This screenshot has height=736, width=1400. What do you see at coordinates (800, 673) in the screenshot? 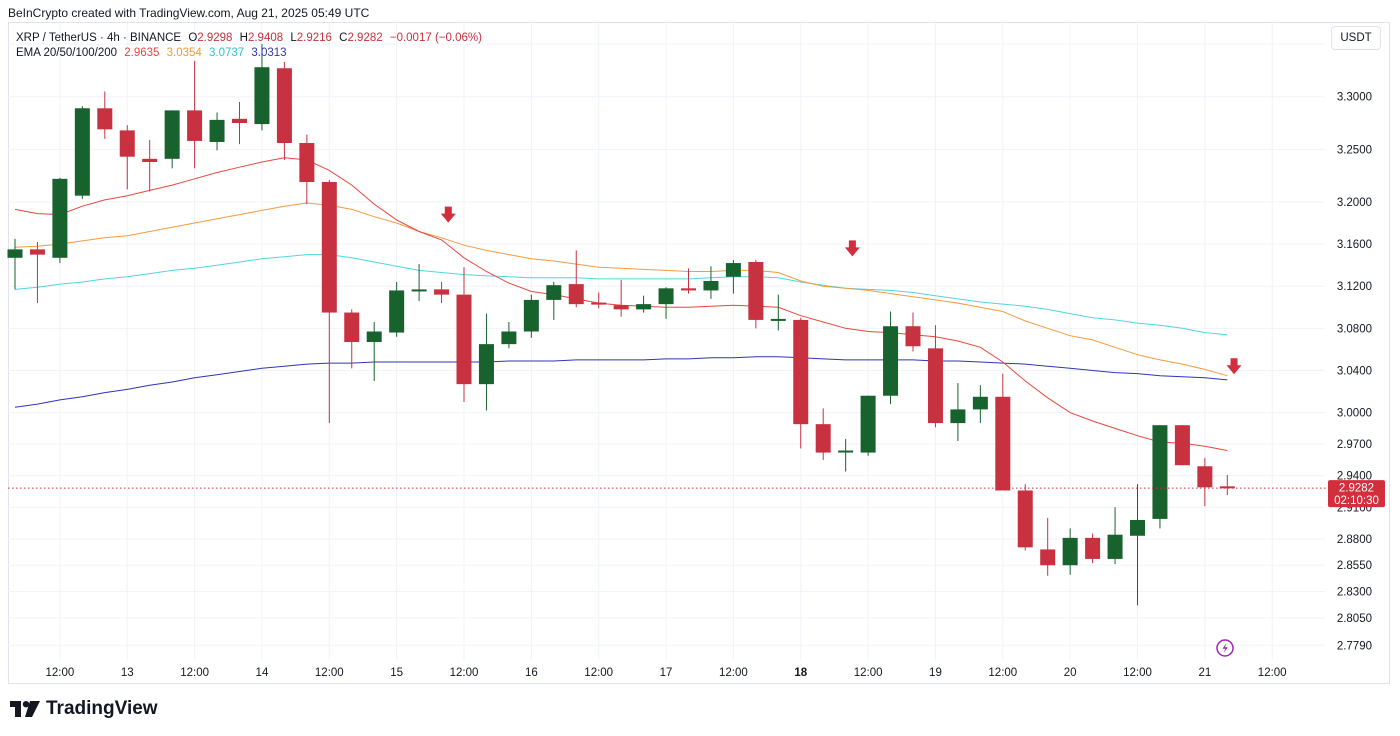
I see `x-tick-label: 18` at bounding box center [800, 673].